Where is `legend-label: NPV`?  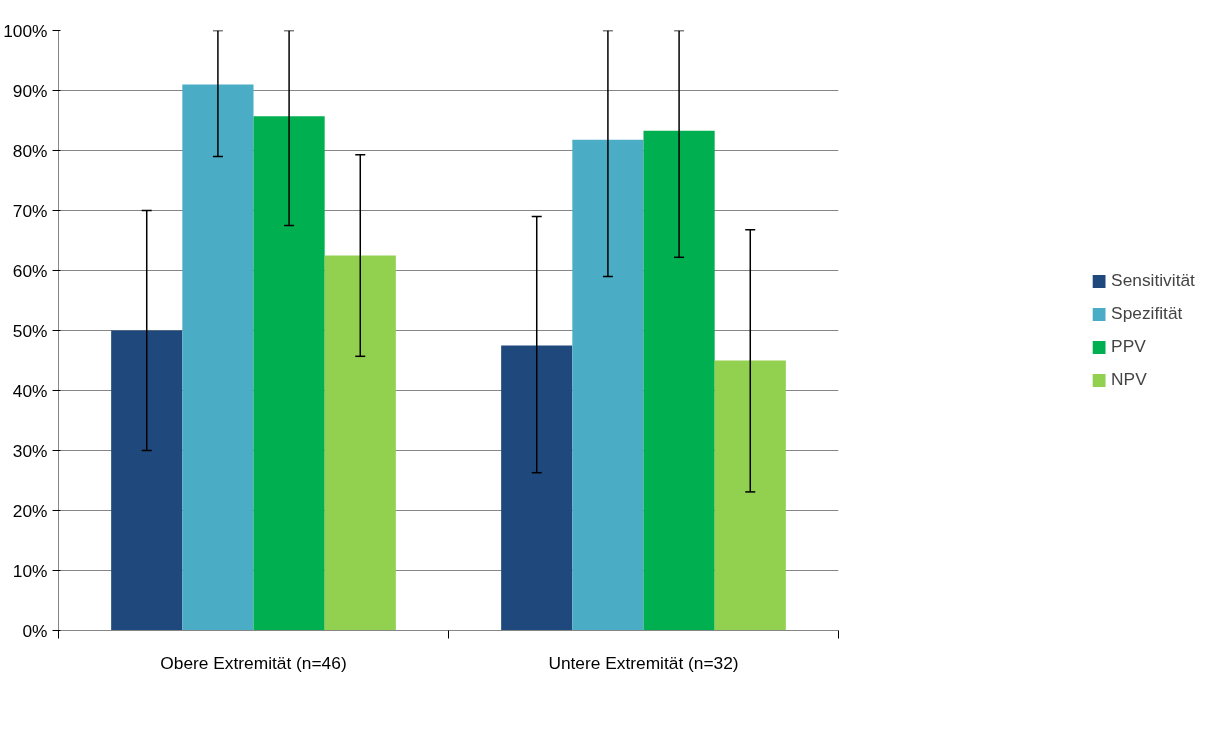 legend-label: NPV is located at coordinates (1129, 379).